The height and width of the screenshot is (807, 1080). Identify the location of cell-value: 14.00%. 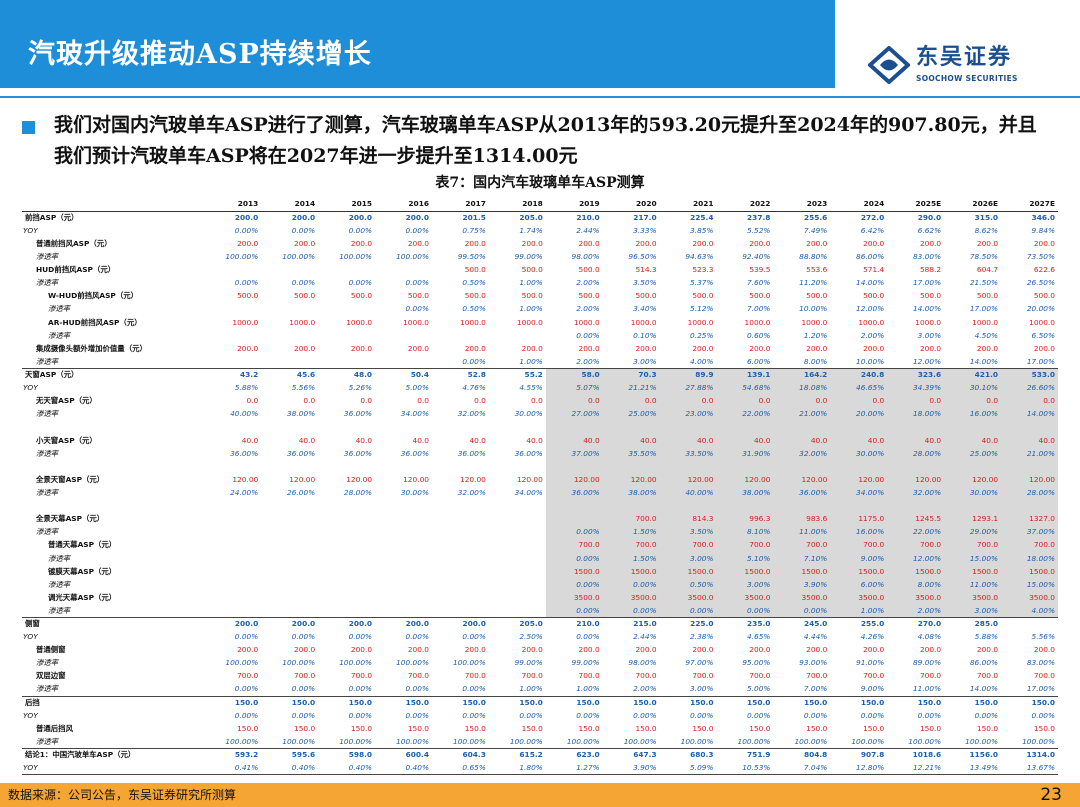
(870, 283).